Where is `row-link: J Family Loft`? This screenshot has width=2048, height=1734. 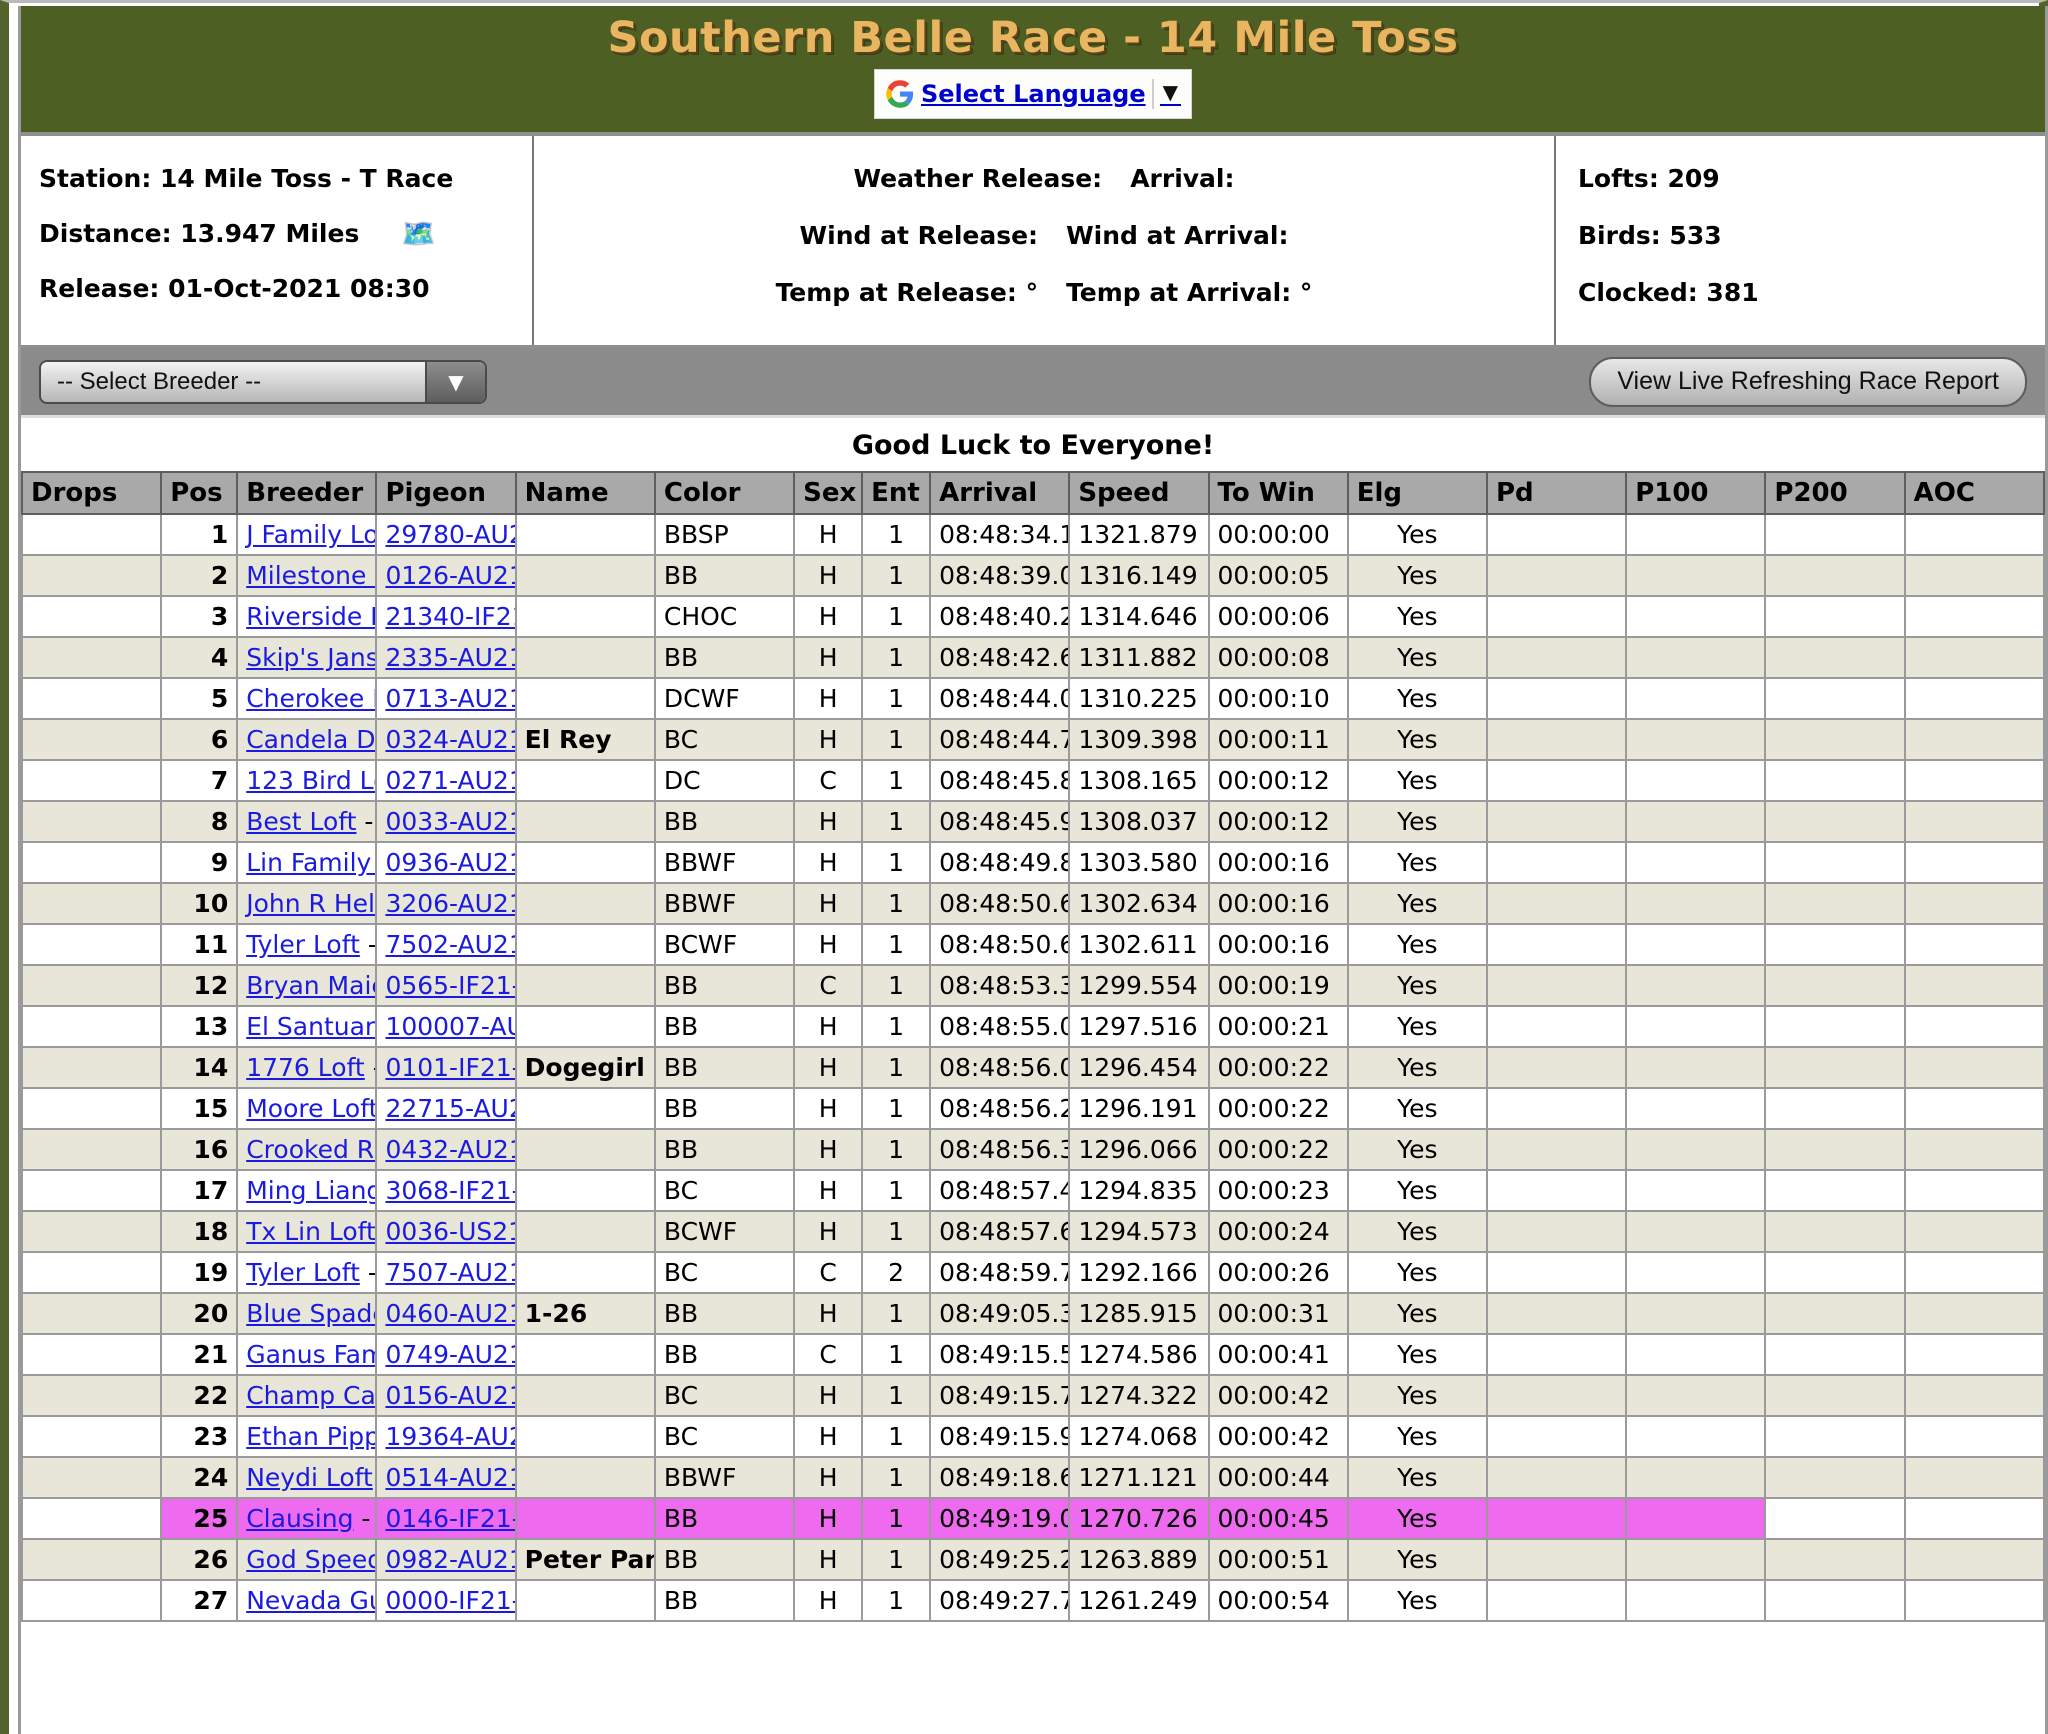
row-link: J Family Loft is located at coordinates (311, 534).